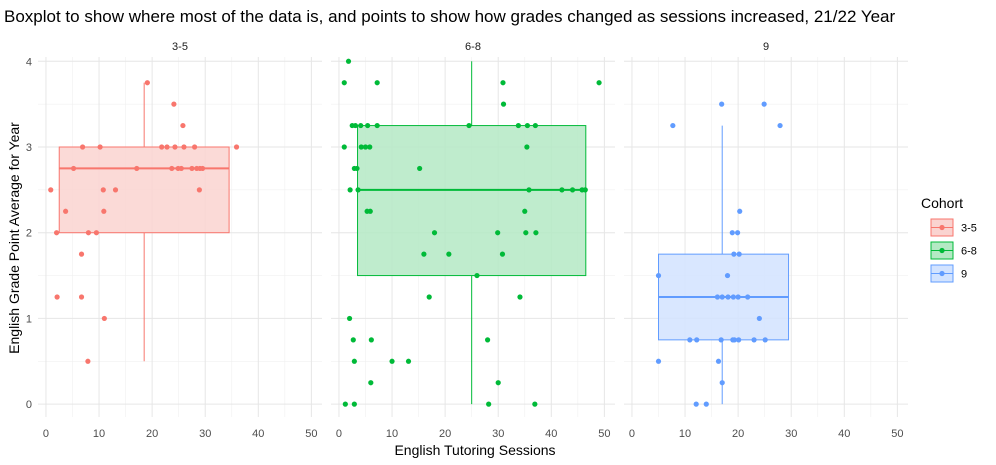  What do you see at coordinates (953, 227) in the screenshot?
I see `legend-entry-3-5: 3-5` at bounding box center [953, 227].